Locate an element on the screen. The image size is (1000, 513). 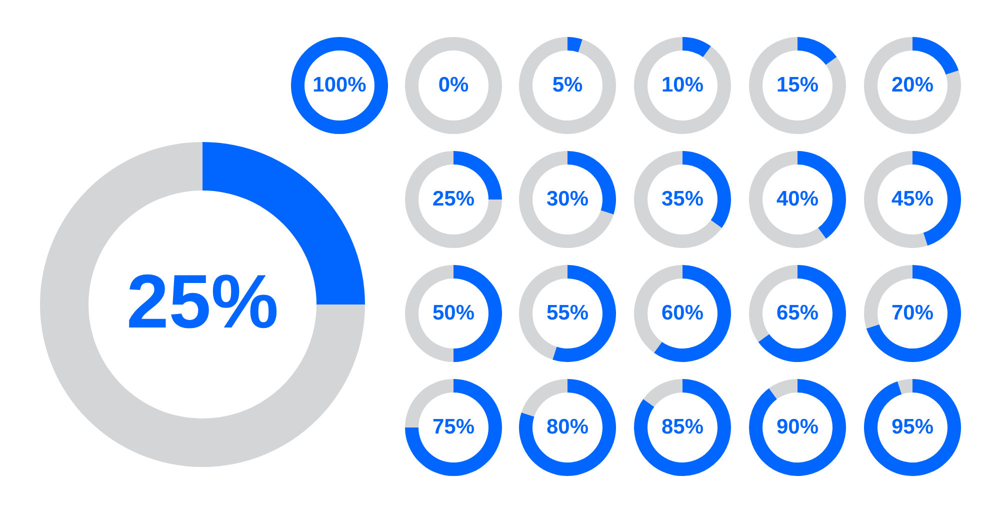
text: 90% is located at coordinates (797, 427).